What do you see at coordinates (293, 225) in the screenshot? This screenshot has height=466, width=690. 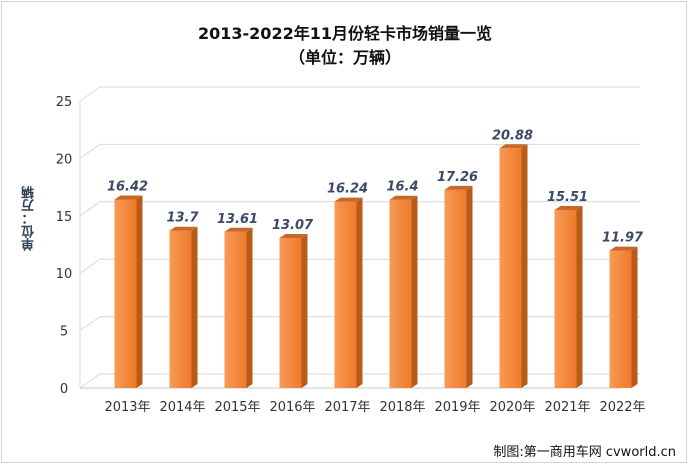 I see `data-label: 13.07` at bounding box center [293, 225].